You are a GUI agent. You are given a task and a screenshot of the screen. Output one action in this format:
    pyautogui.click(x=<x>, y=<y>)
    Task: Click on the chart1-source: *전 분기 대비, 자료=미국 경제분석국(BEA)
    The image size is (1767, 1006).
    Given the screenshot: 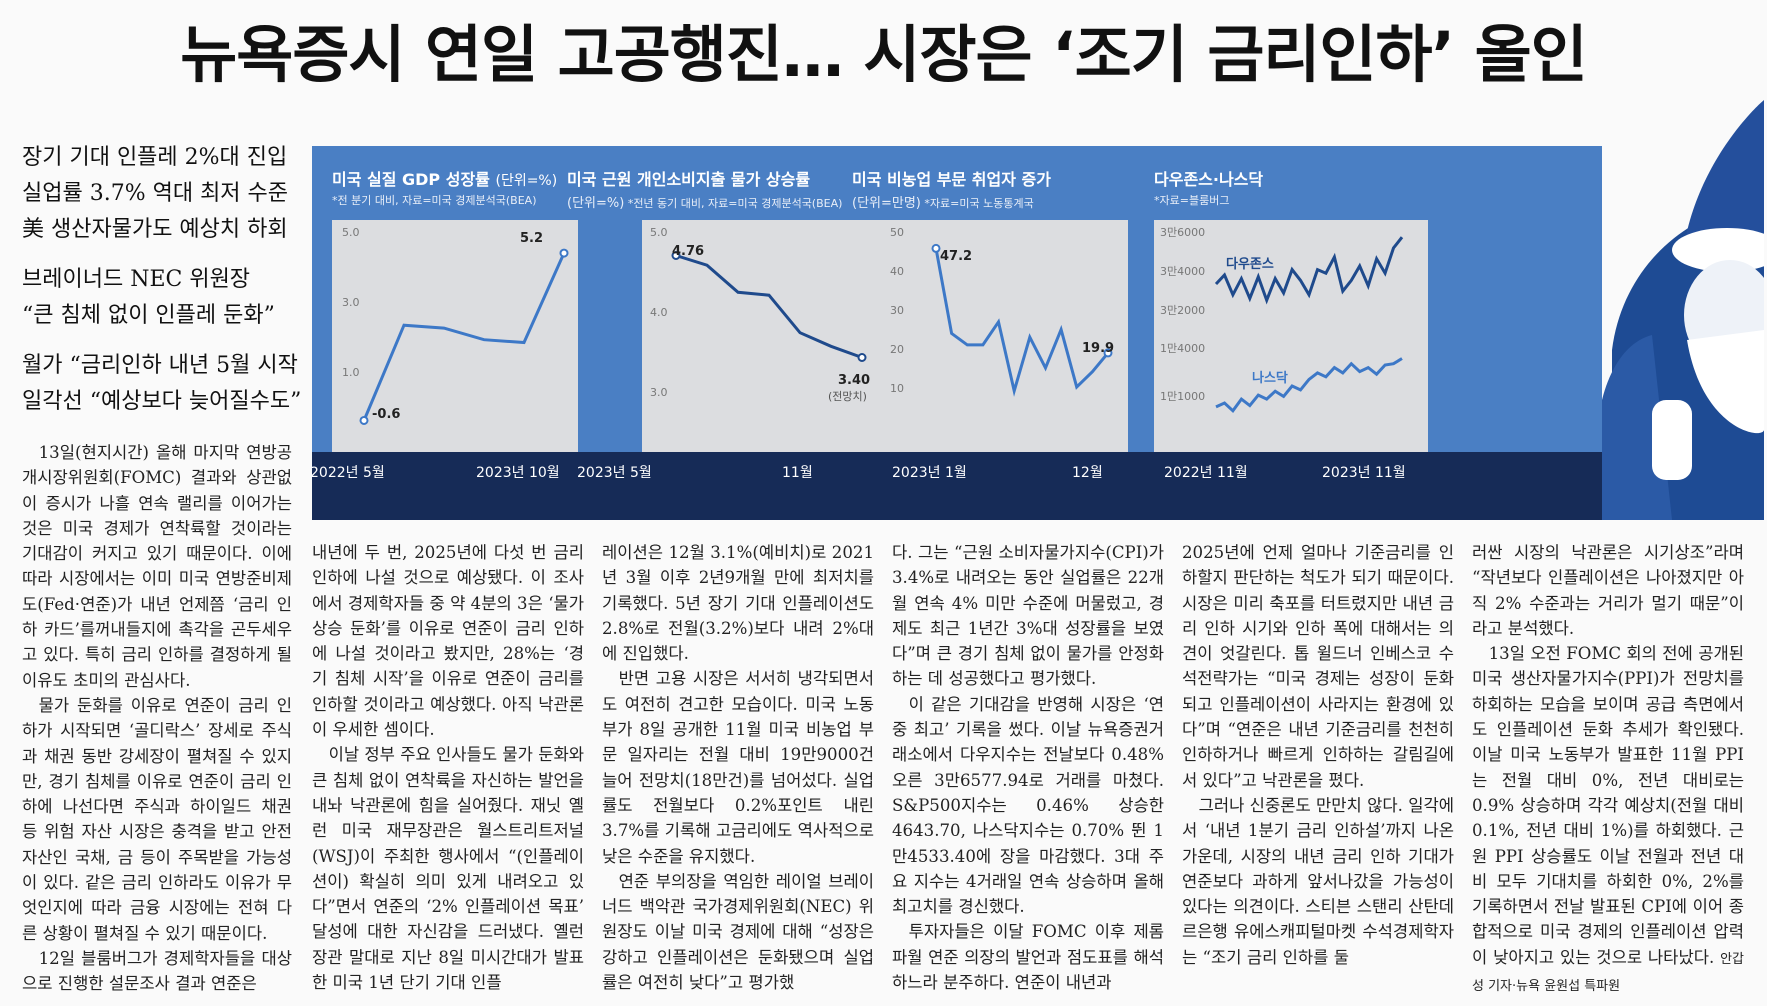 What is the action you would take?
    pyautogui.click(x=434, y=200)
    